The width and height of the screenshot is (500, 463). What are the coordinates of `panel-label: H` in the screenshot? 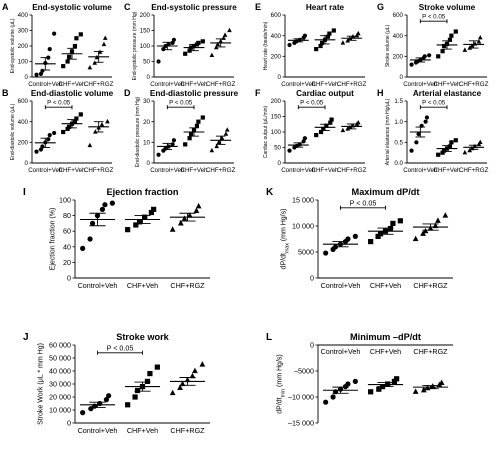 It's located at (380, 93).